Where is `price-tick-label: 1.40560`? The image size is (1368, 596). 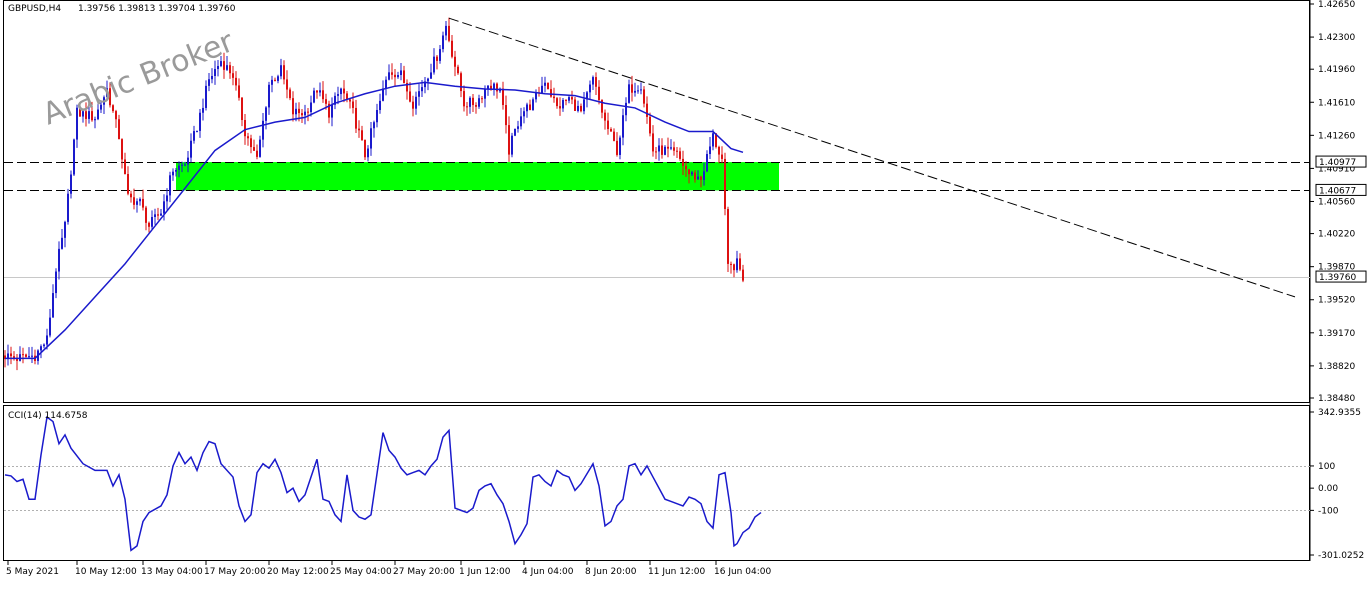 price-tick-label: 1.40560 is located at coordinates (1336, 202).